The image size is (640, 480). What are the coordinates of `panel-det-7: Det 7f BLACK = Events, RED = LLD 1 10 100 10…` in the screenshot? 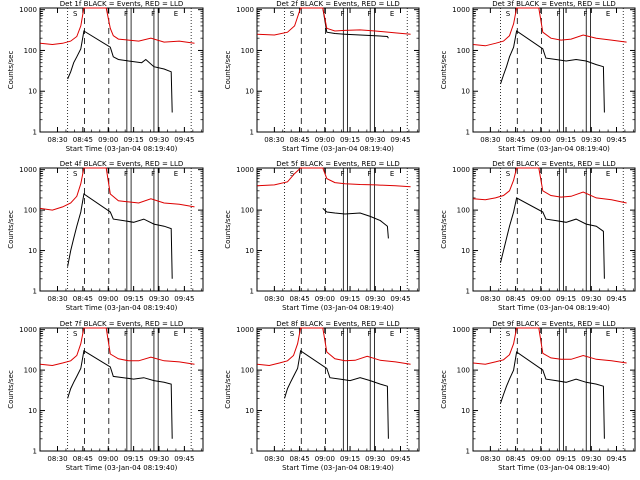 It's located at (105, 396).